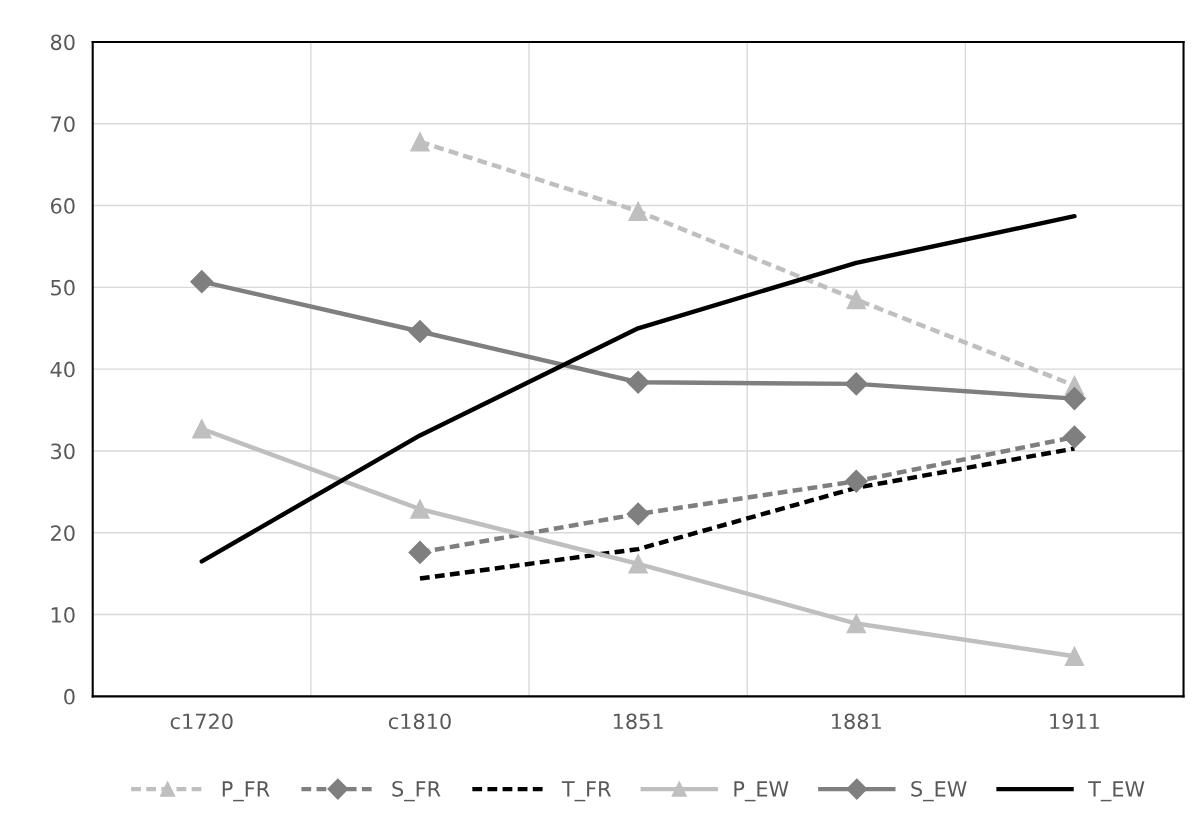 The width and height of the screenshot is (1204, 839). I want to click on y-tick-label: 60, so click(62, 206).